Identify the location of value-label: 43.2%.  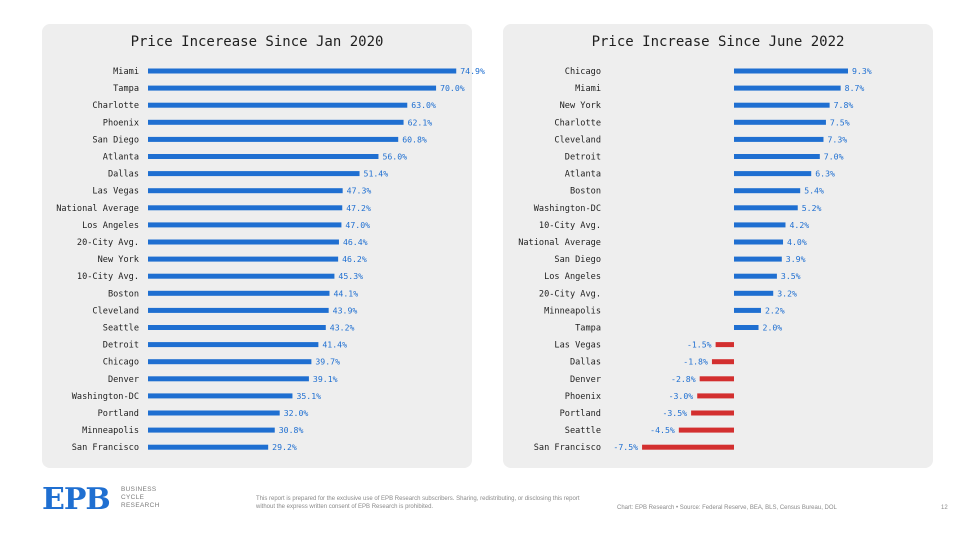
(342, 328).